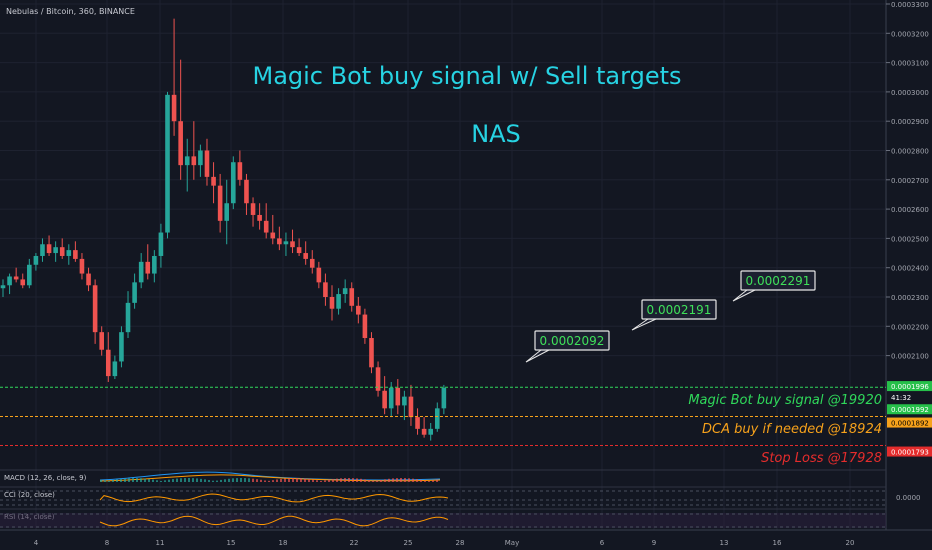 Image resolution: width=932 pixels, height=550 pixels. What do you see at coordinates (910, 298) in the screenshot?
I see `price-axis-tick-label: 0.0002300` at bounding box center [910, 298].